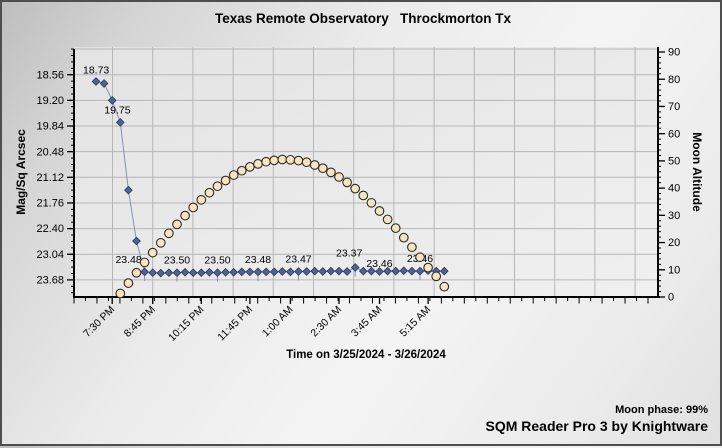 The width and height of the screenshot is (722, 448). Describe the element at coordinates (349, 253) in the screenshot. I see `data-point-label: 23.37` at that location.